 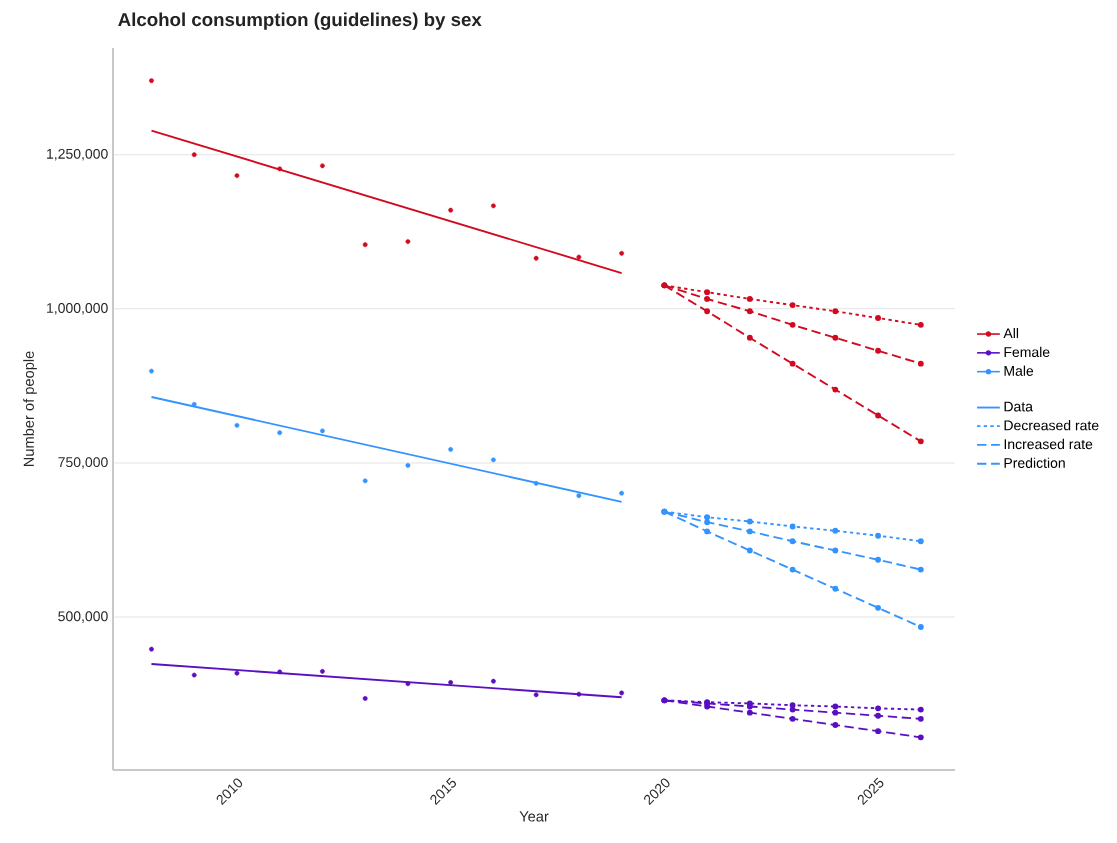 What do you see at coordinates (77, 309) in the screenshot?
I see `y-tick-label: 1,000,000` at bounding box center [77, 309].